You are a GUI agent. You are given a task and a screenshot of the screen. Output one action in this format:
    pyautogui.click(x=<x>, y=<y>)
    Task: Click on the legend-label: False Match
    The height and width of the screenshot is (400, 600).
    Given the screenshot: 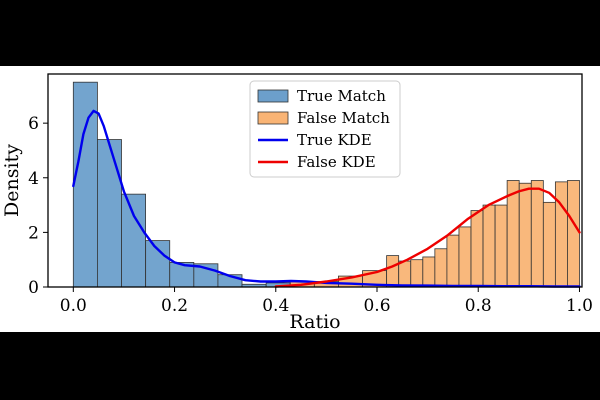 What is the action you would take?
    pyautogui.click(x=343, y=118)
    